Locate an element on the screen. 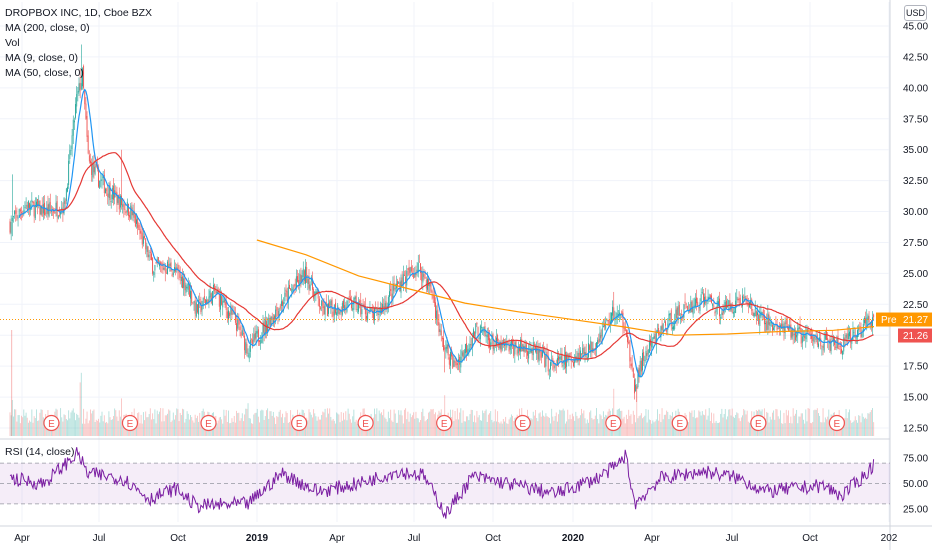 The width and height of the screenshot is (932, 550). legend-ma200: MA (200, close, 0) is located at coordinates (47, 28).